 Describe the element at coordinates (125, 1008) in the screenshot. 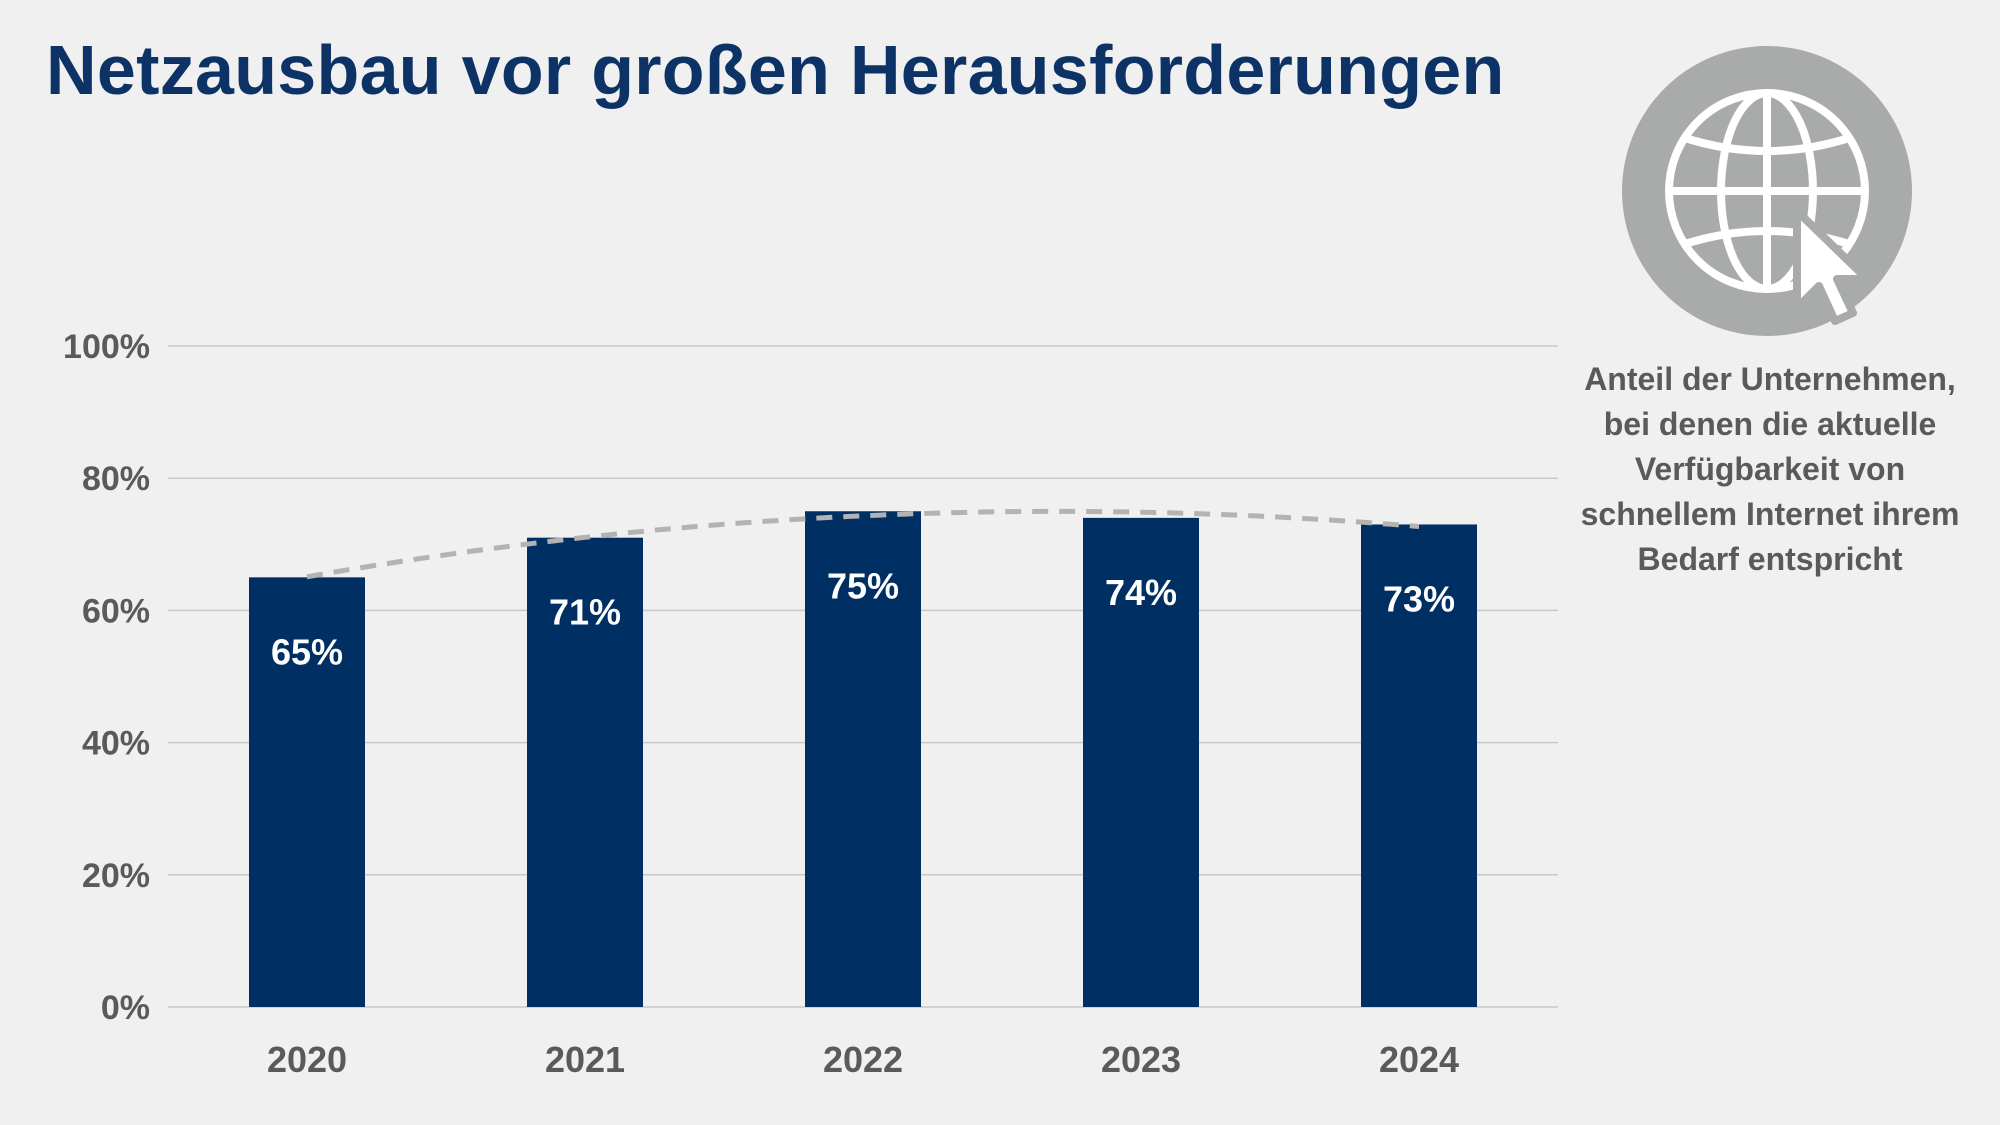

I see `y-tick-label: 0%` at that location.